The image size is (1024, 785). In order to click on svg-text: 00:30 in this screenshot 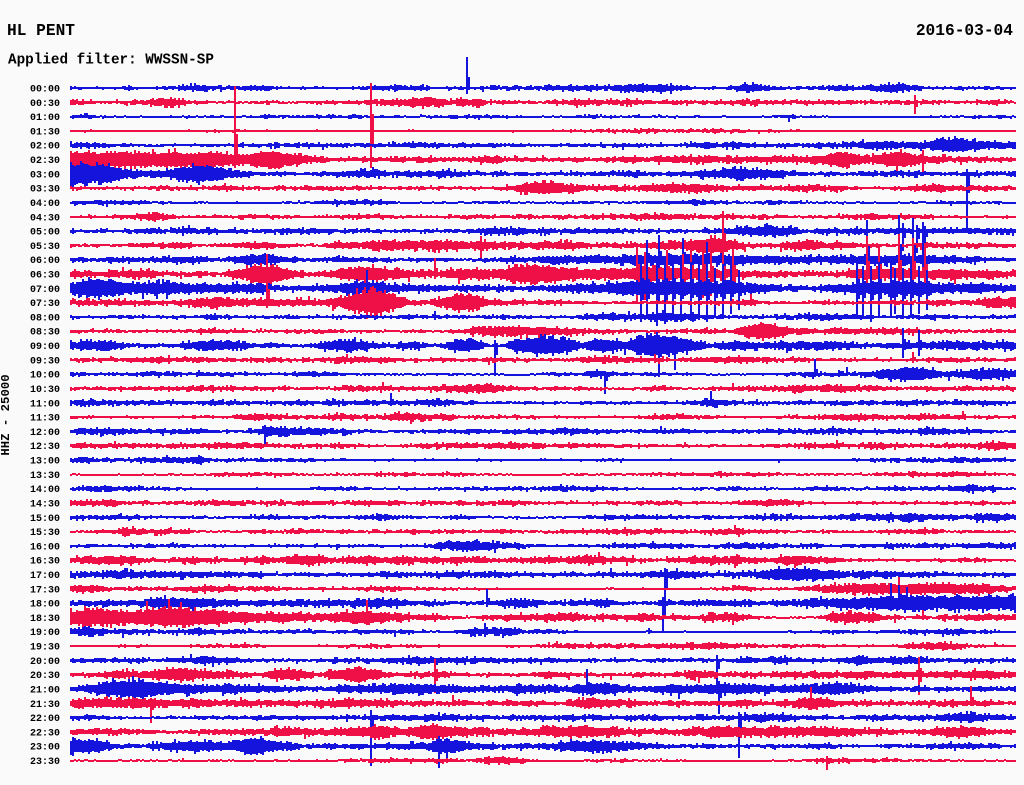, I will do `click(45, 104)`.